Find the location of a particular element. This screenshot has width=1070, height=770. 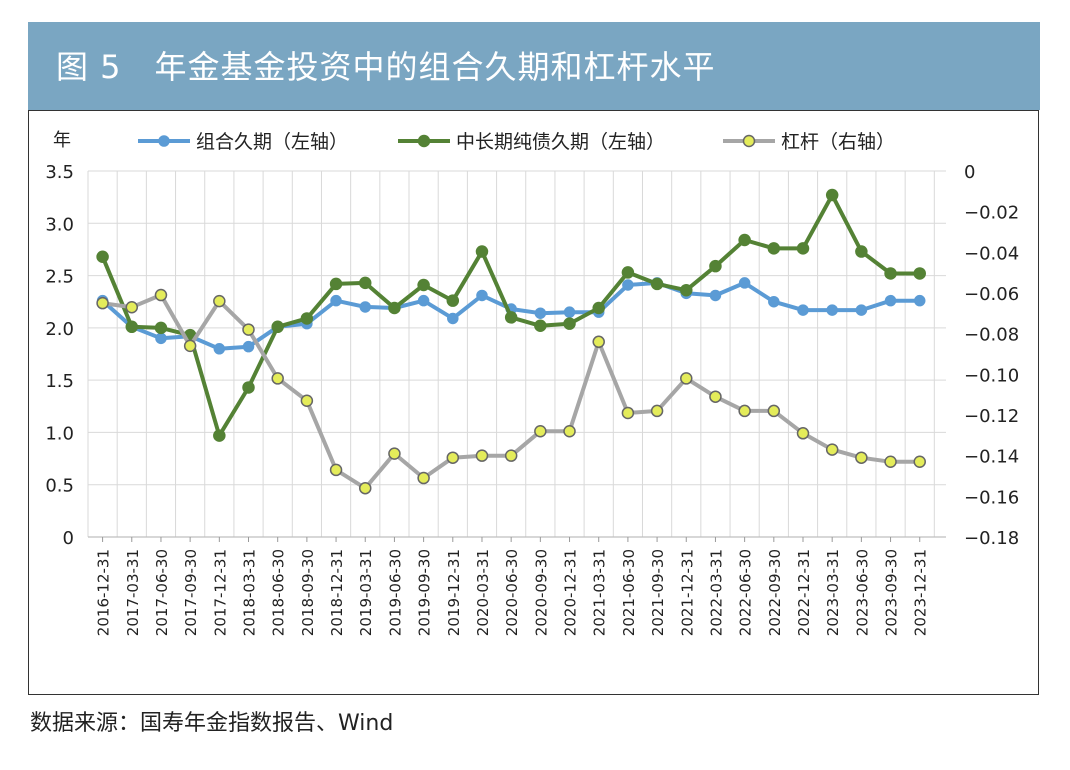

x-tick-label: 2021-09-30 is located at coordinates (658, 592).